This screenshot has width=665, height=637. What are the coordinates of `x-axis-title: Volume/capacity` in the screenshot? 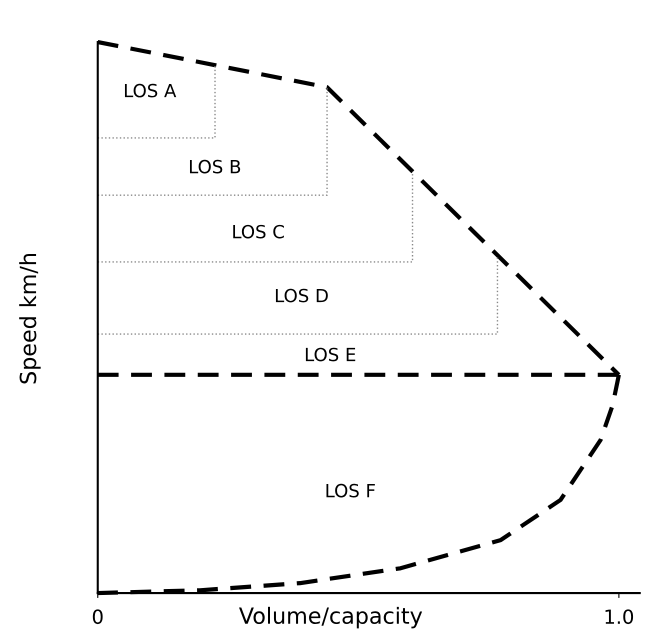 It's located at (330, 617).